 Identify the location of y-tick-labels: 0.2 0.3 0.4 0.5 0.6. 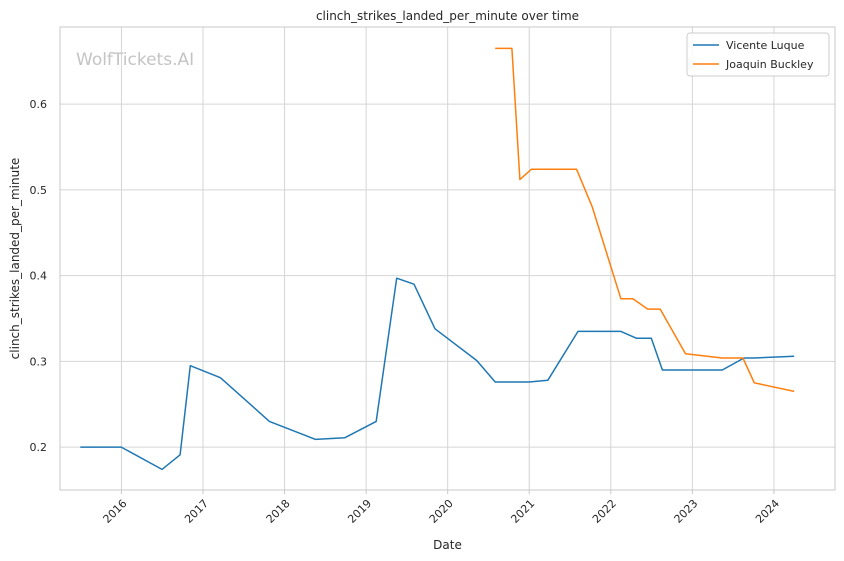
(39, 276).